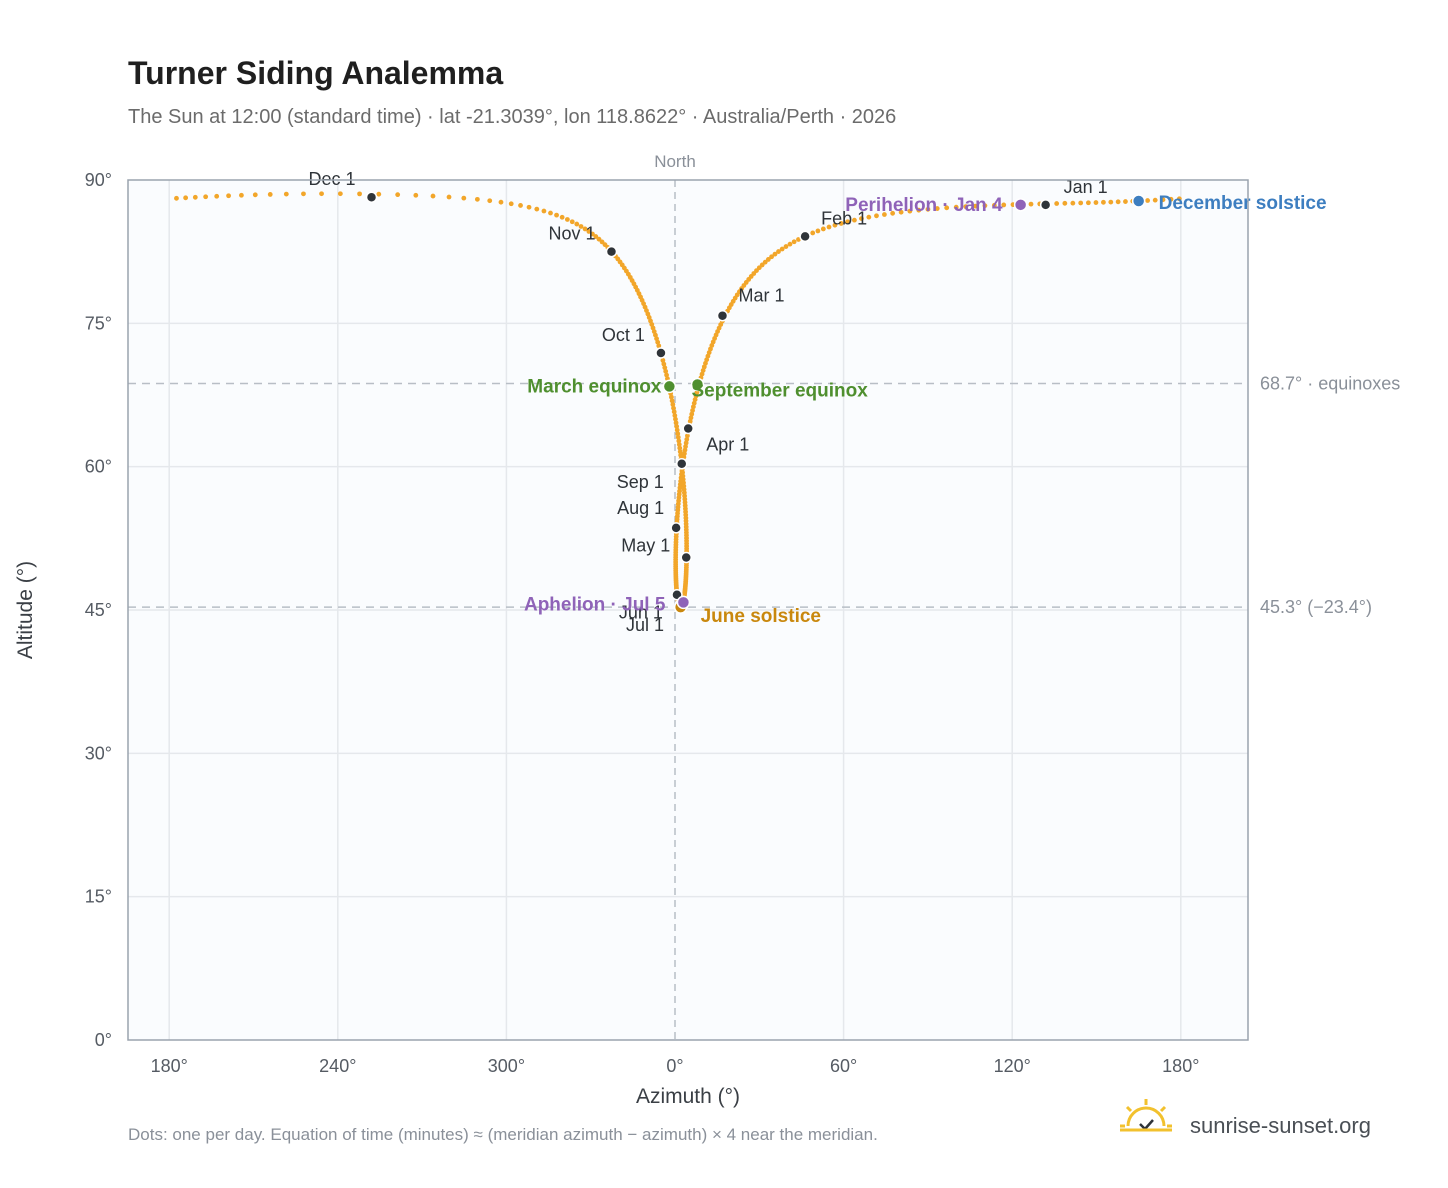  Describe the element at coordinates (843, 1066) in the screenshot. I see `x-tick-label: 60°` at that location.